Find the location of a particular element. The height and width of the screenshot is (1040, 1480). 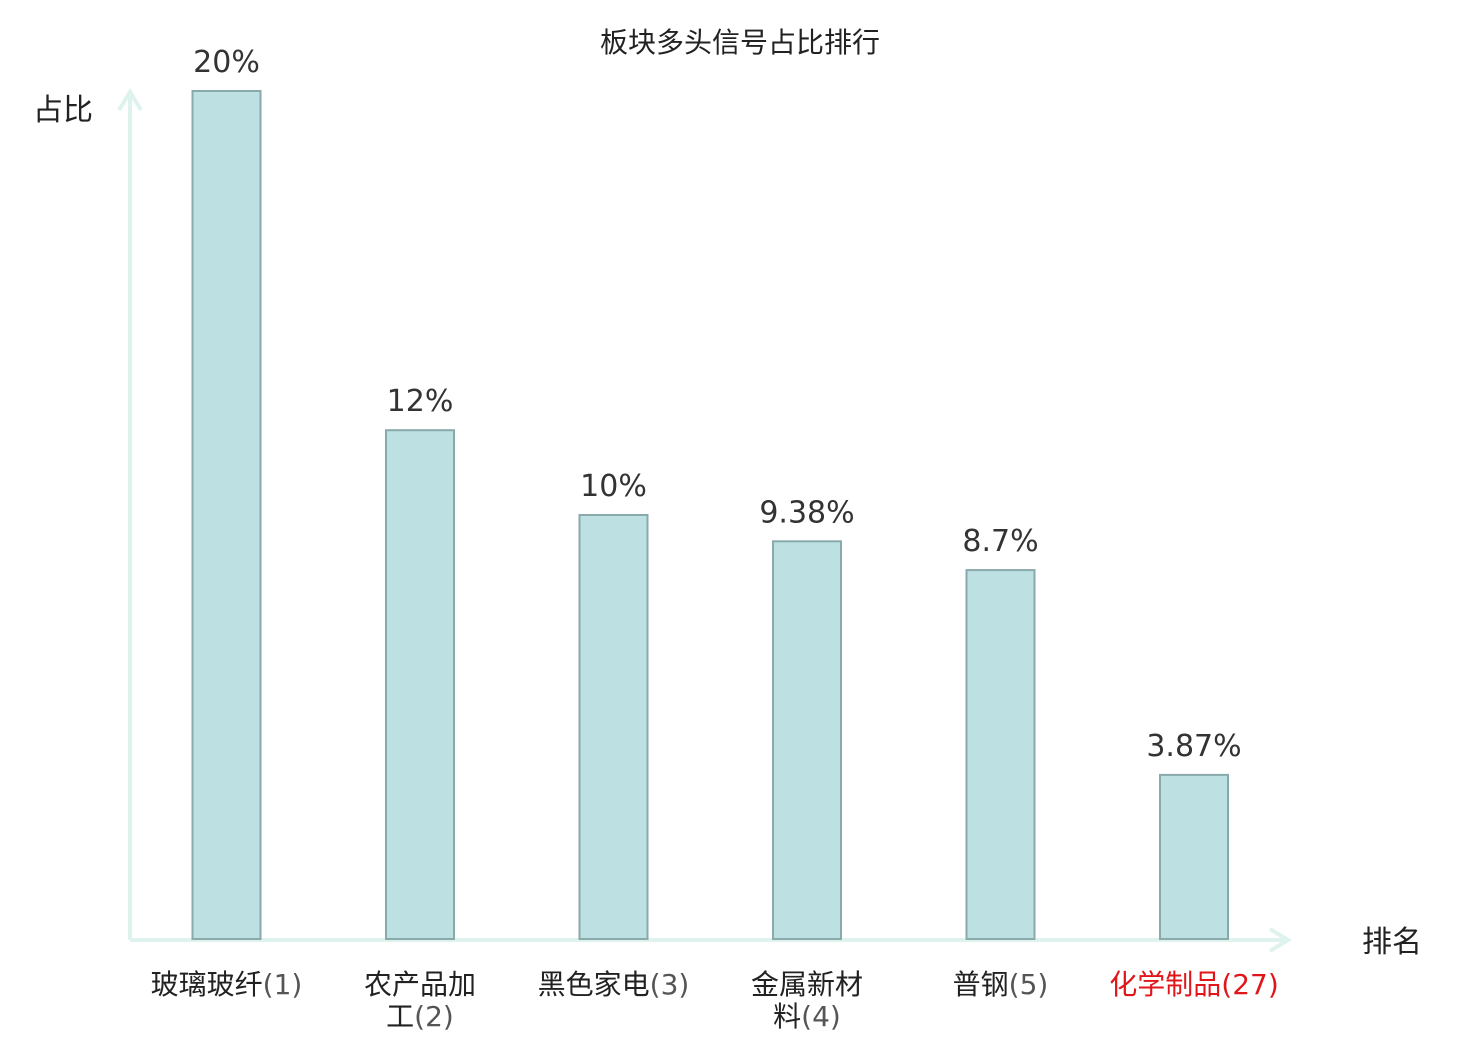

x-axis-label: 排名 is located at coordinates (1392, 942).